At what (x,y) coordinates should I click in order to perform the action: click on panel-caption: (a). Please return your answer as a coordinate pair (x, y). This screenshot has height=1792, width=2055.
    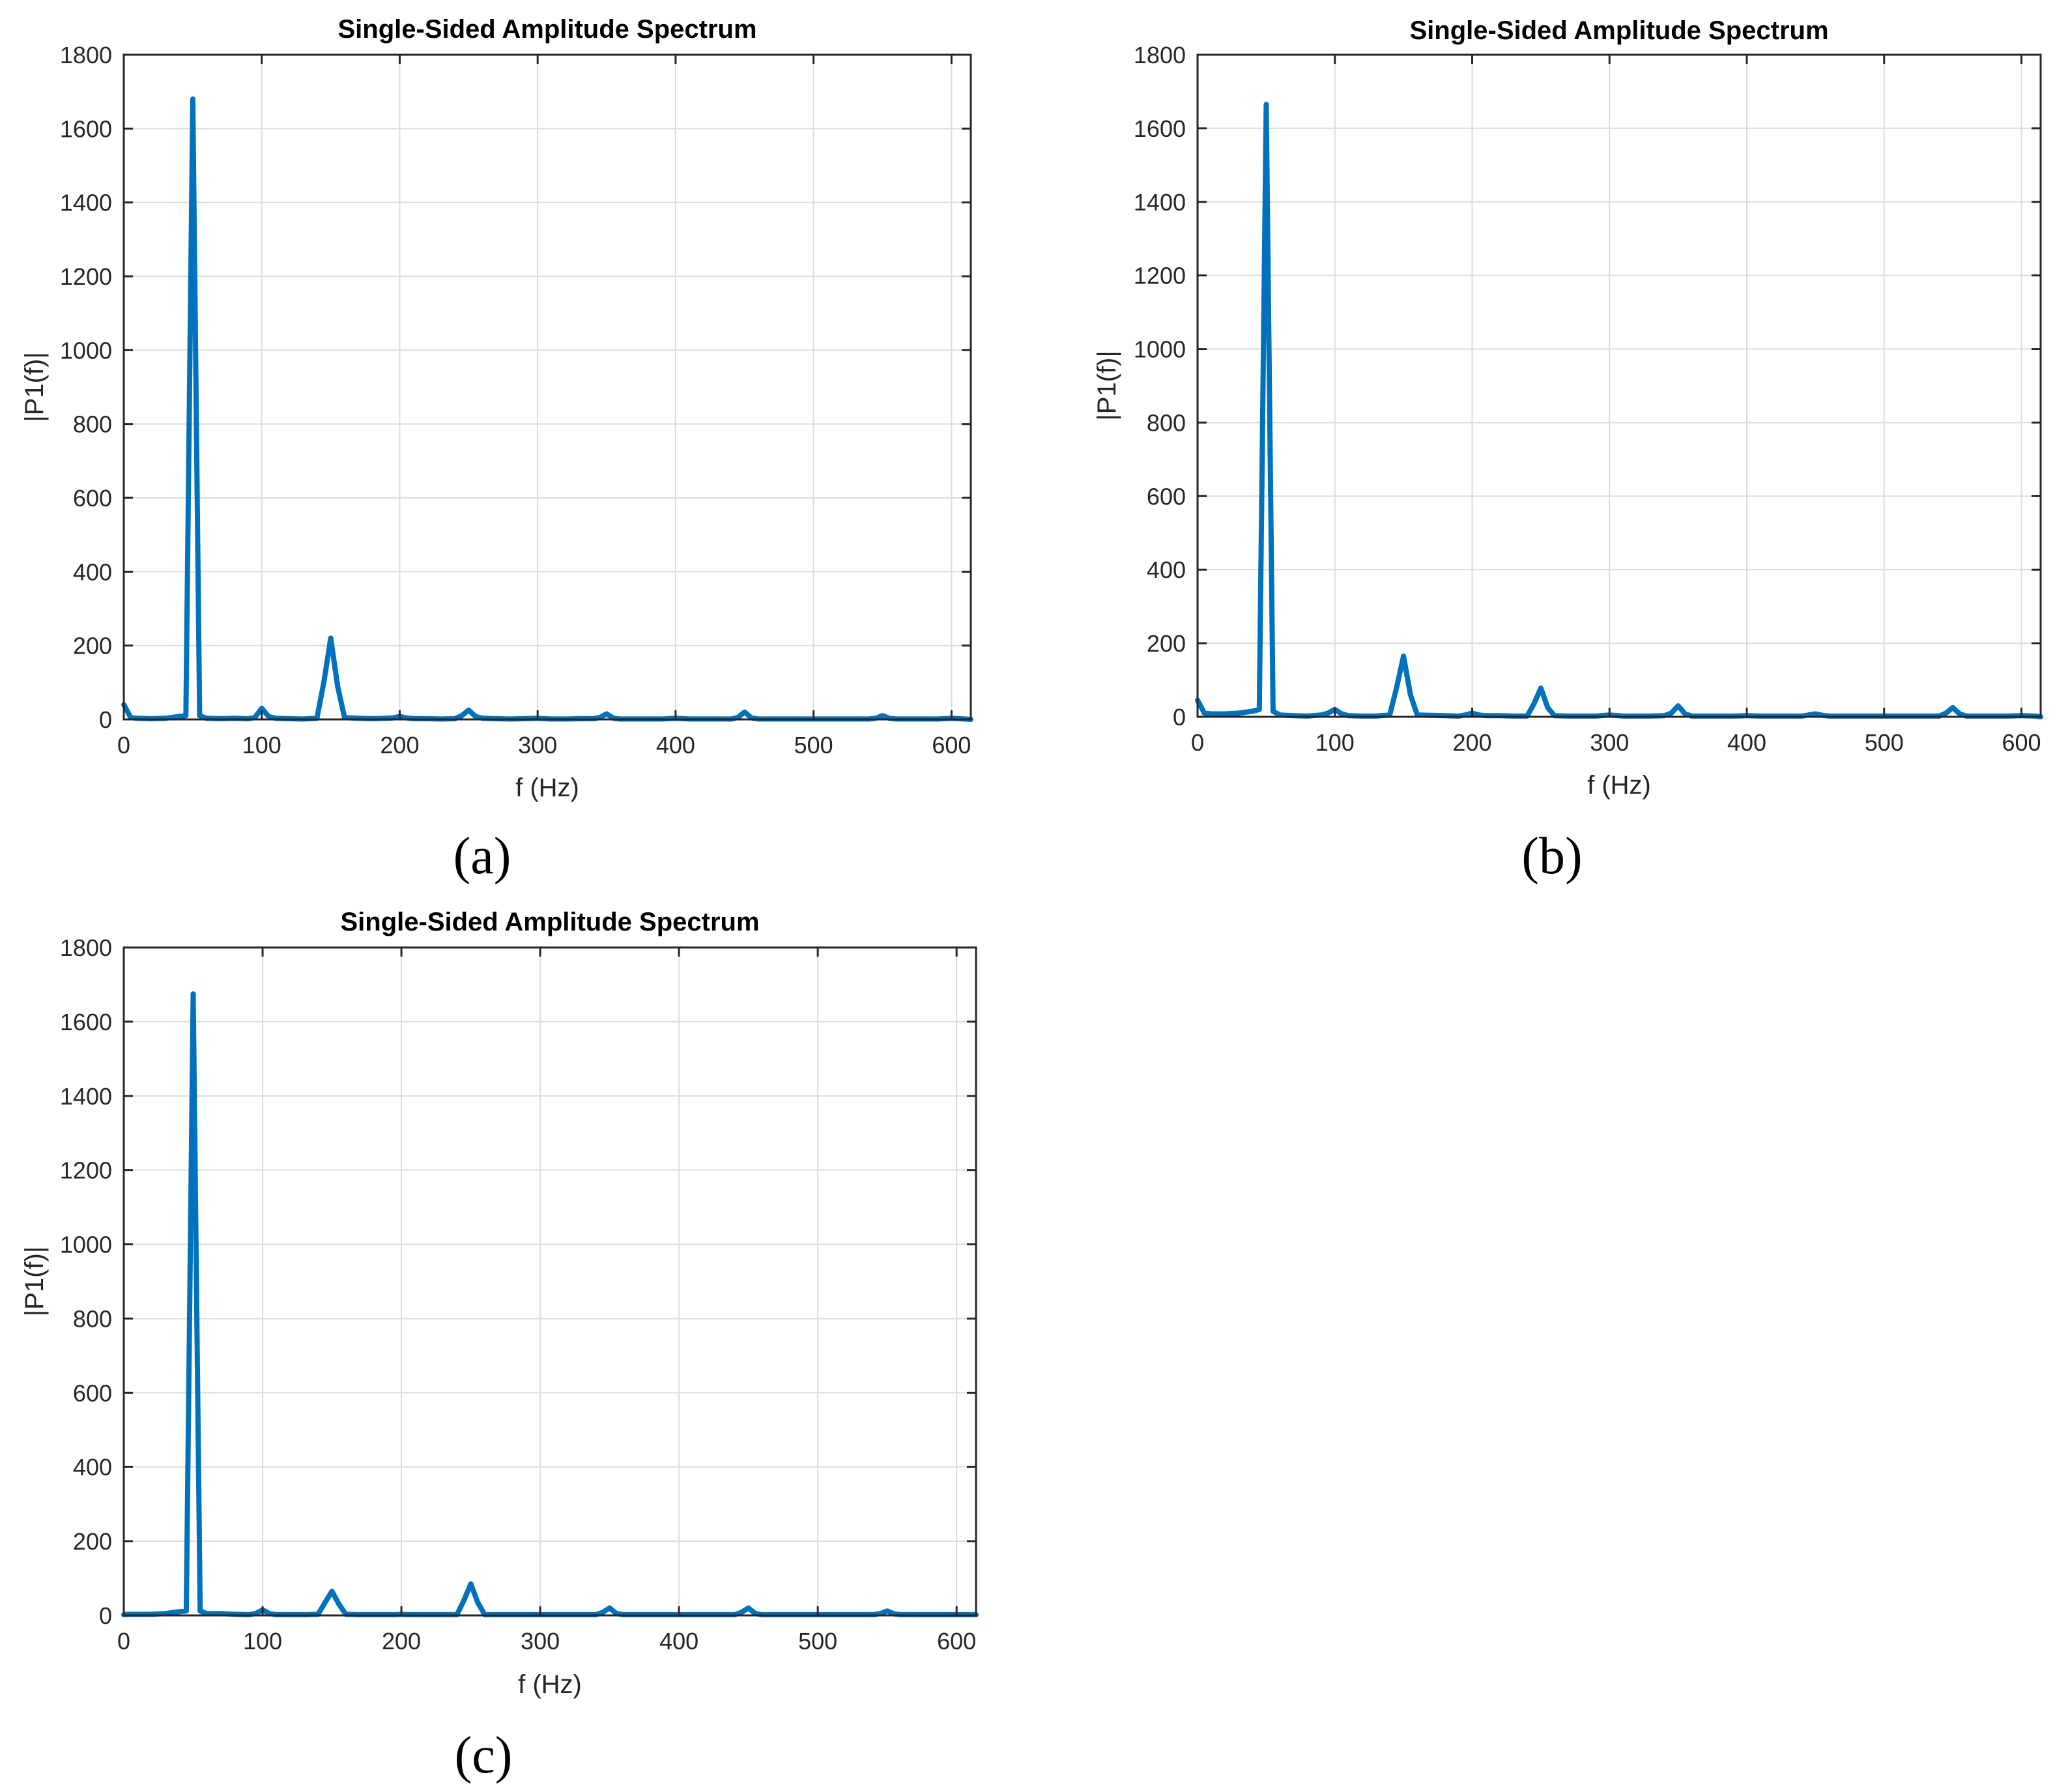
    Looking at the image, I should click on (482, 856).